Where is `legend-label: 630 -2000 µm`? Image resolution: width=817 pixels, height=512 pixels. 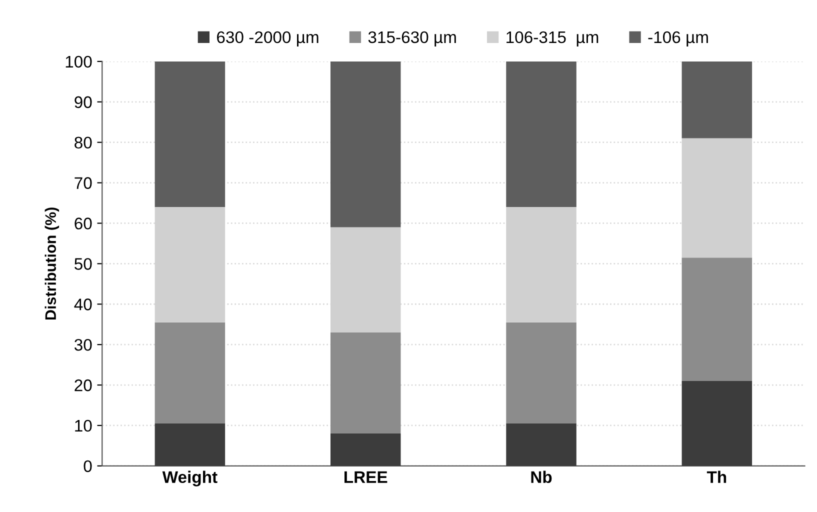
legend-label: 630 -2000 µm is located at coordinates (267, 38).